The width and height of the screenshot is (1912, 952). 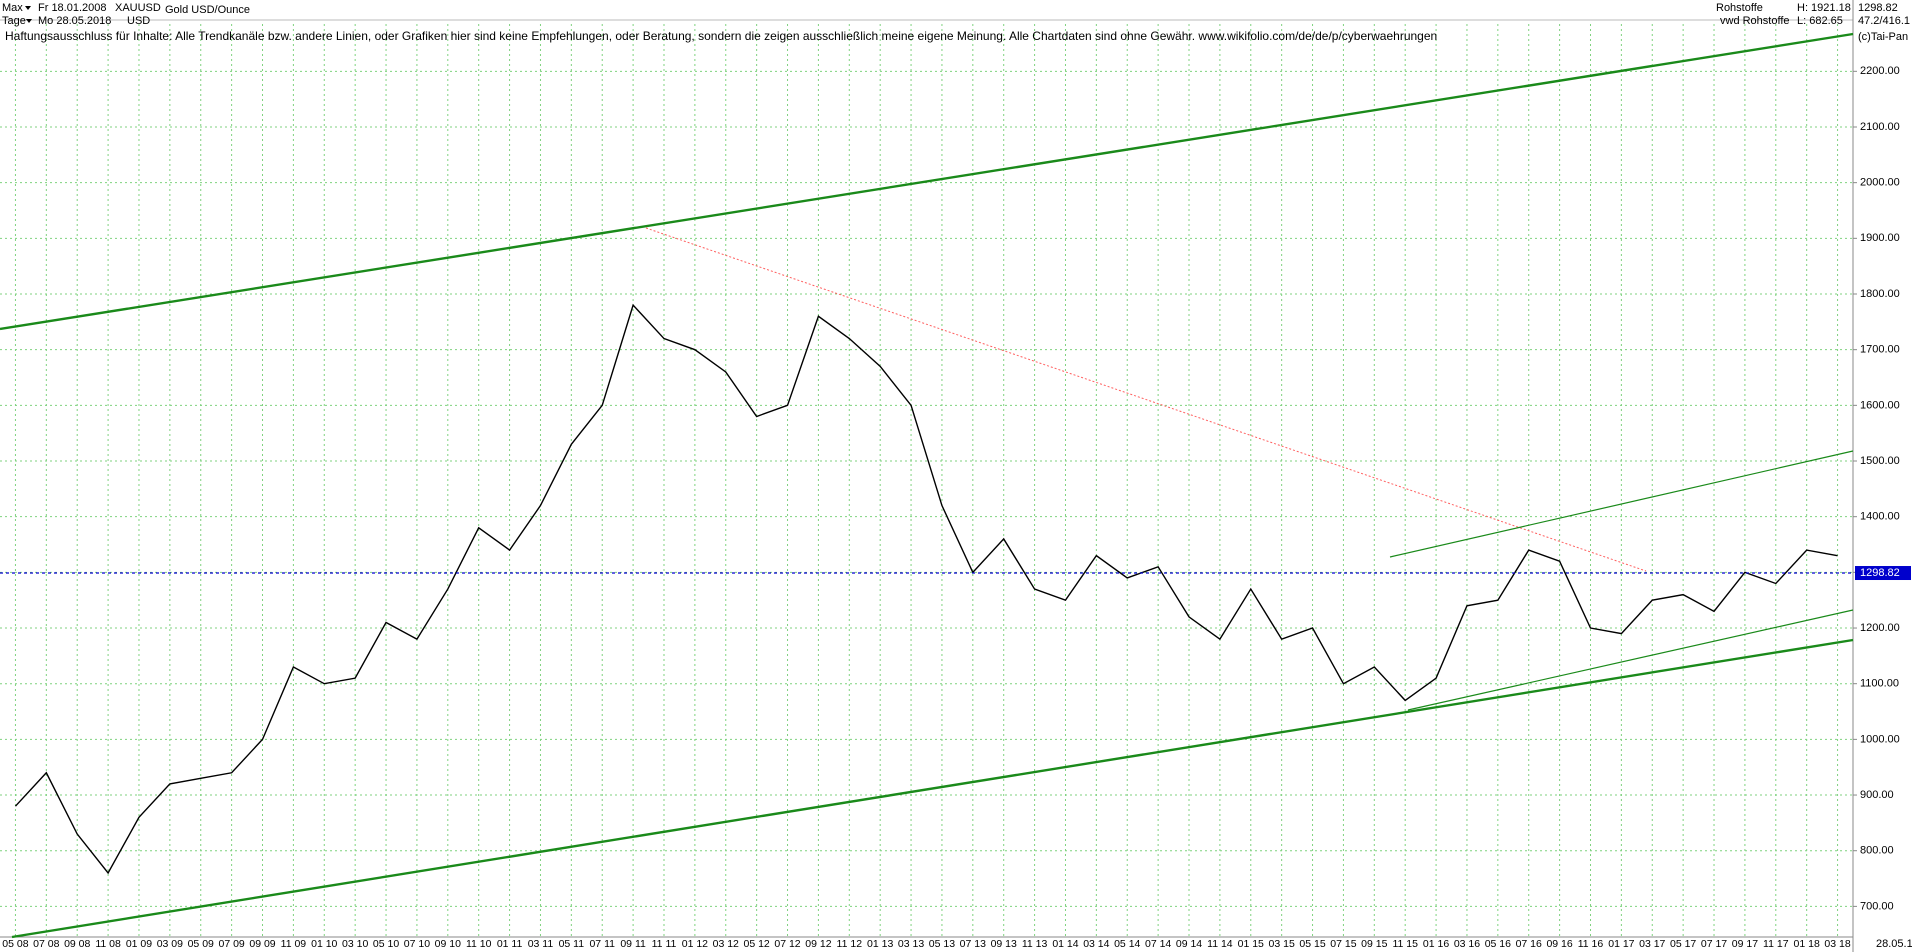 I want to click on x-tick-label: 07 09, so click(x=231, y=944).